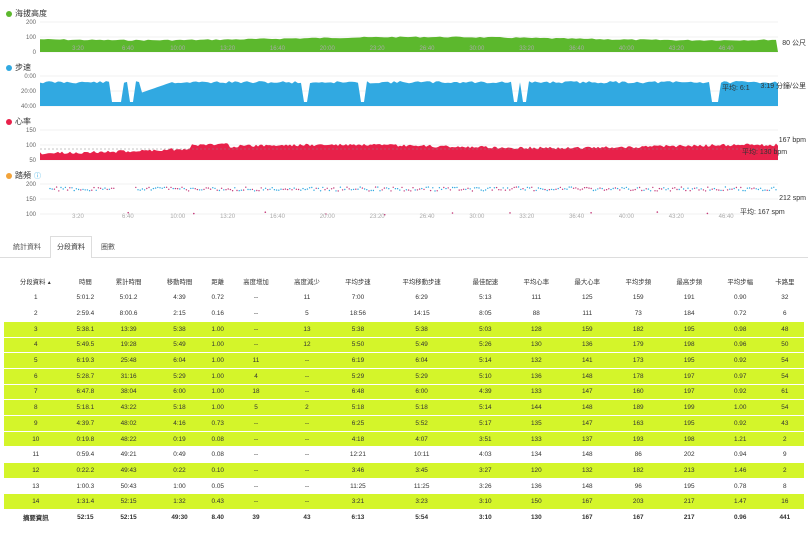 Image resolution: width=808 pixels, height=542 pixels. What do you see at coordinates (404, 143) in the screenshot?
I see `hr-chart: 150 100 50 平均: 130 bpm 167 bpm` at bounding box center [404, 143].